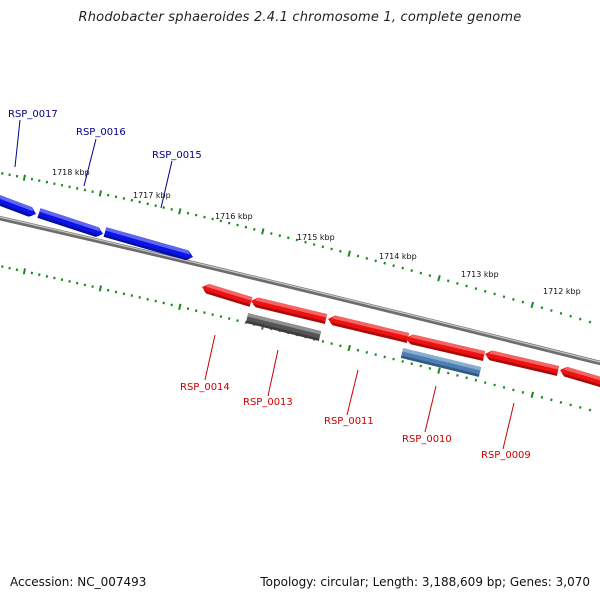 This screenshot has width=600, height=600. Describe the element at coordinates (152, 195) in the screenshot. I see `scale-label-1717: 1717 kbp` at that location.